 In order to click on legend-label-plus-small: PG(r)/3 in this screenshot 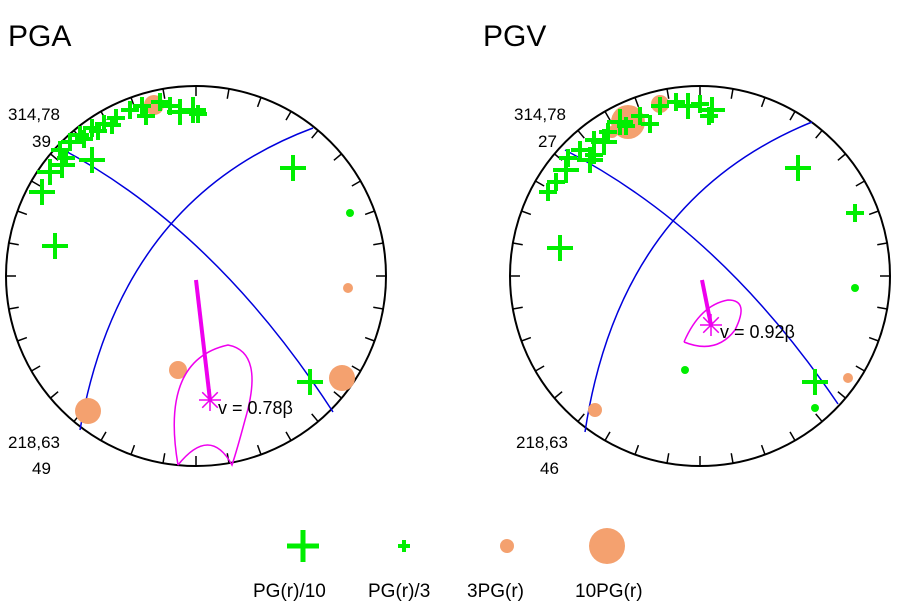, I will do `click(399, 591)`.